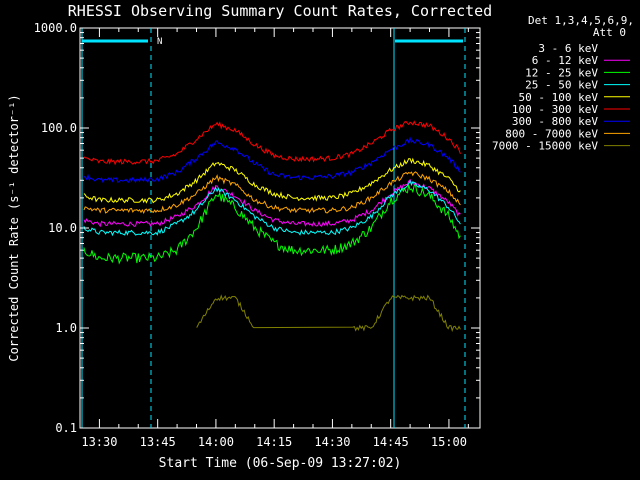 This screenshot has width=640, height=480. Describe the element at coordinates (581, 20) in the screenshot. I see `legend-header-detectors: Det 1,3,4,5,6,9,` at that location.